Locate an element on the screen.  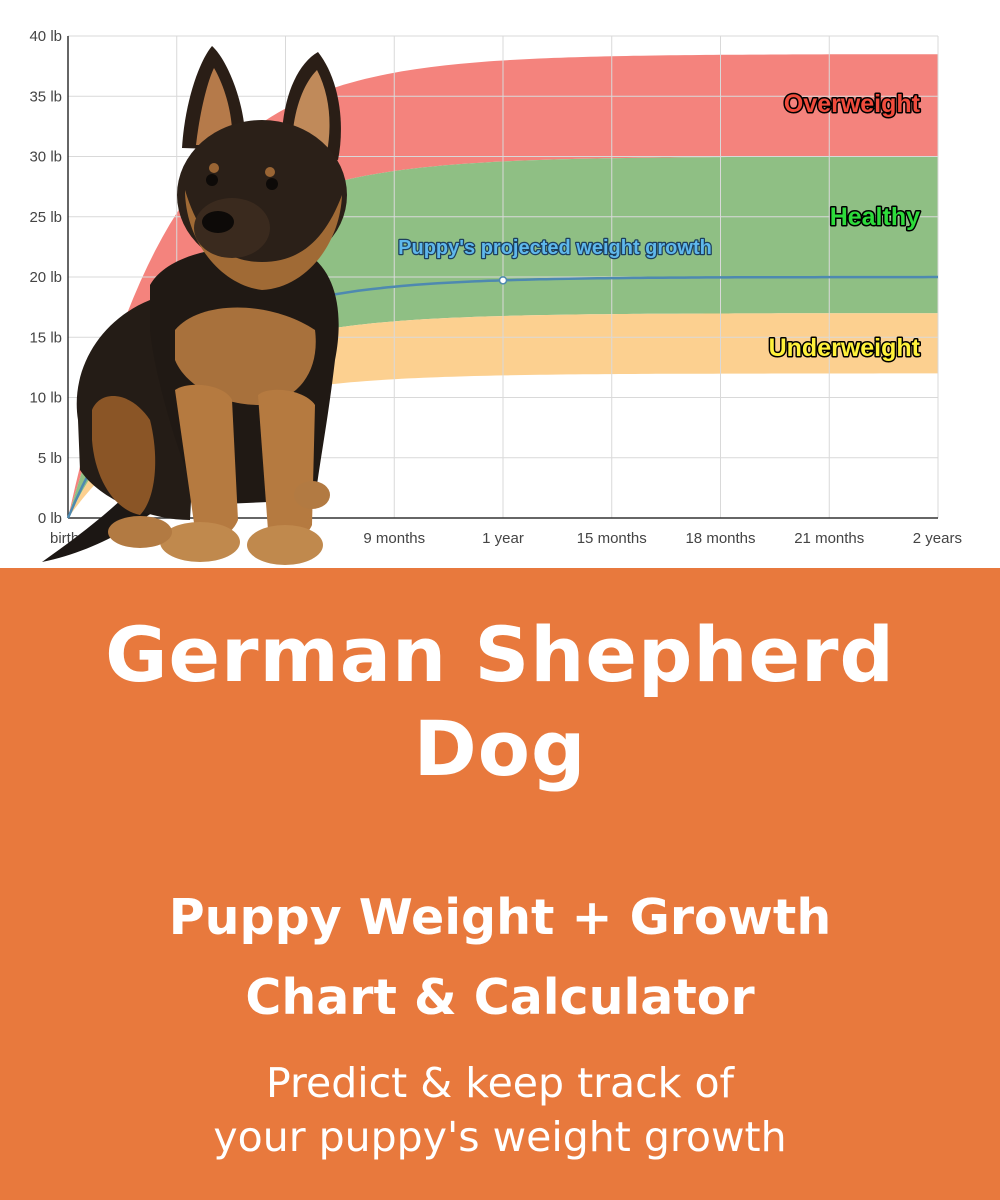
puppy-paw-hind is located at coordinates (312, 495).